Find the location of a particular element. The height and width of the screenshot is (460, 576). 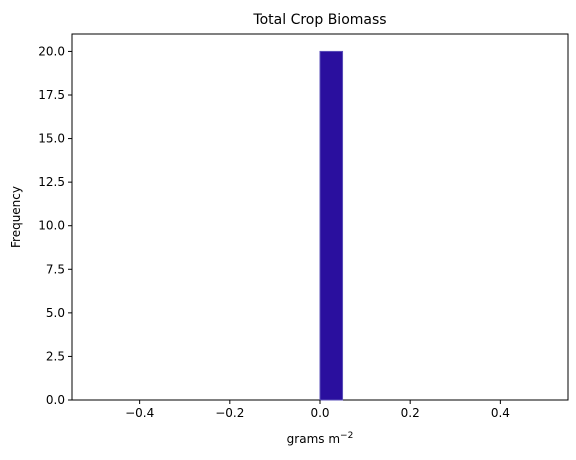

x-tick-label: 0.4 is located at coordinates (500, 413).